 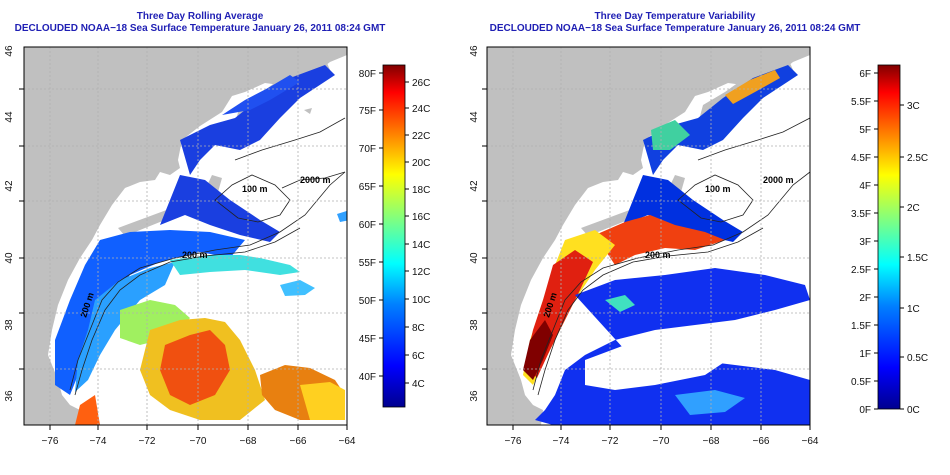 What do you see at coordinates (865, 298) in the screenshot?
I see `colorbar-f-label: 2F` at bounding box center [865, 298].